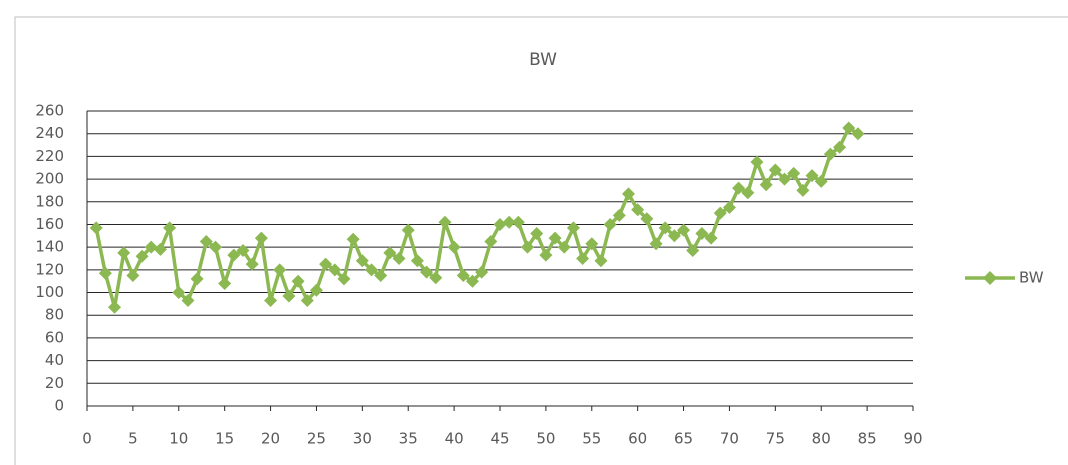 The image size is (1068, 465). What do you see at coordinates (499, 439) in the screenshot?
I see `x-tick-label: 45` at bounding box center [499, 439].